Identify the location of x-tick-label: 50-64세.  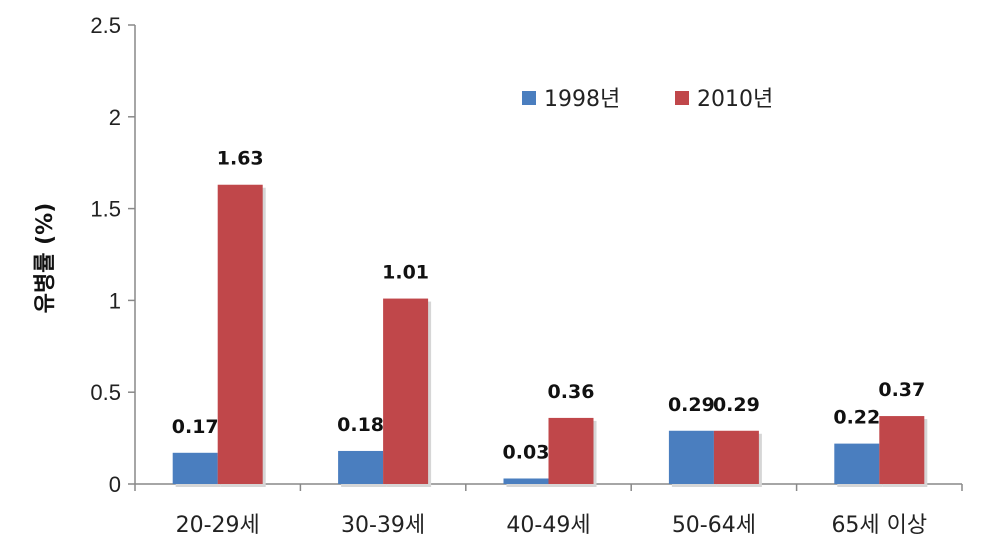
(714, 525).